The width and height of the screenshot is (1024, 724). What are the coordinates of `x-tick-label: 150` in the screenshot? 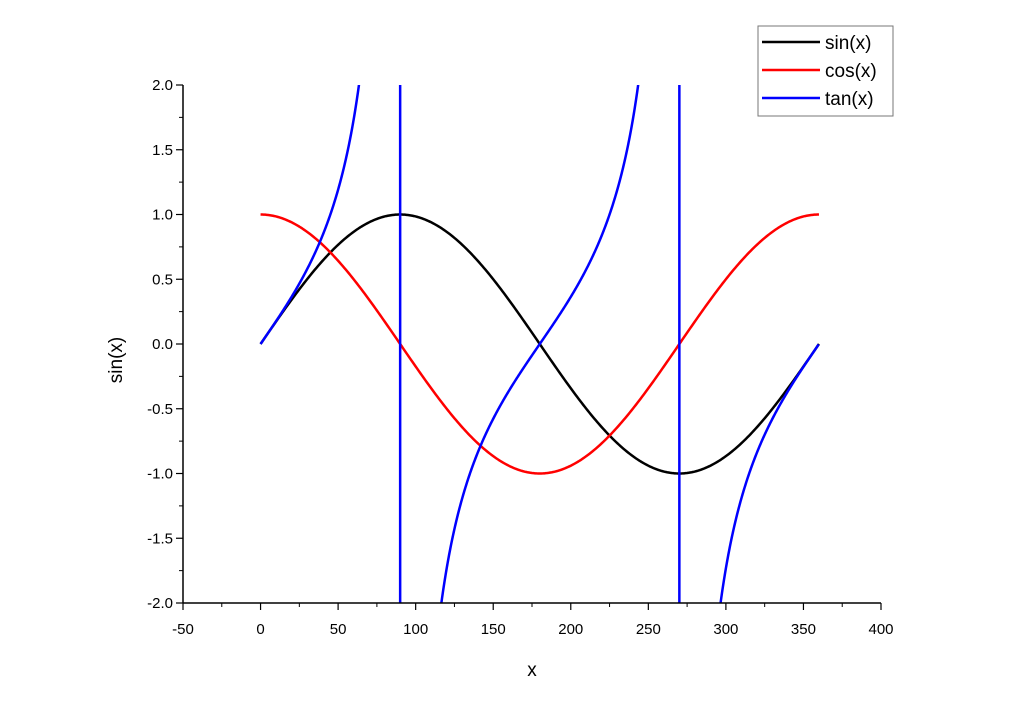 It's located at (493, 629).